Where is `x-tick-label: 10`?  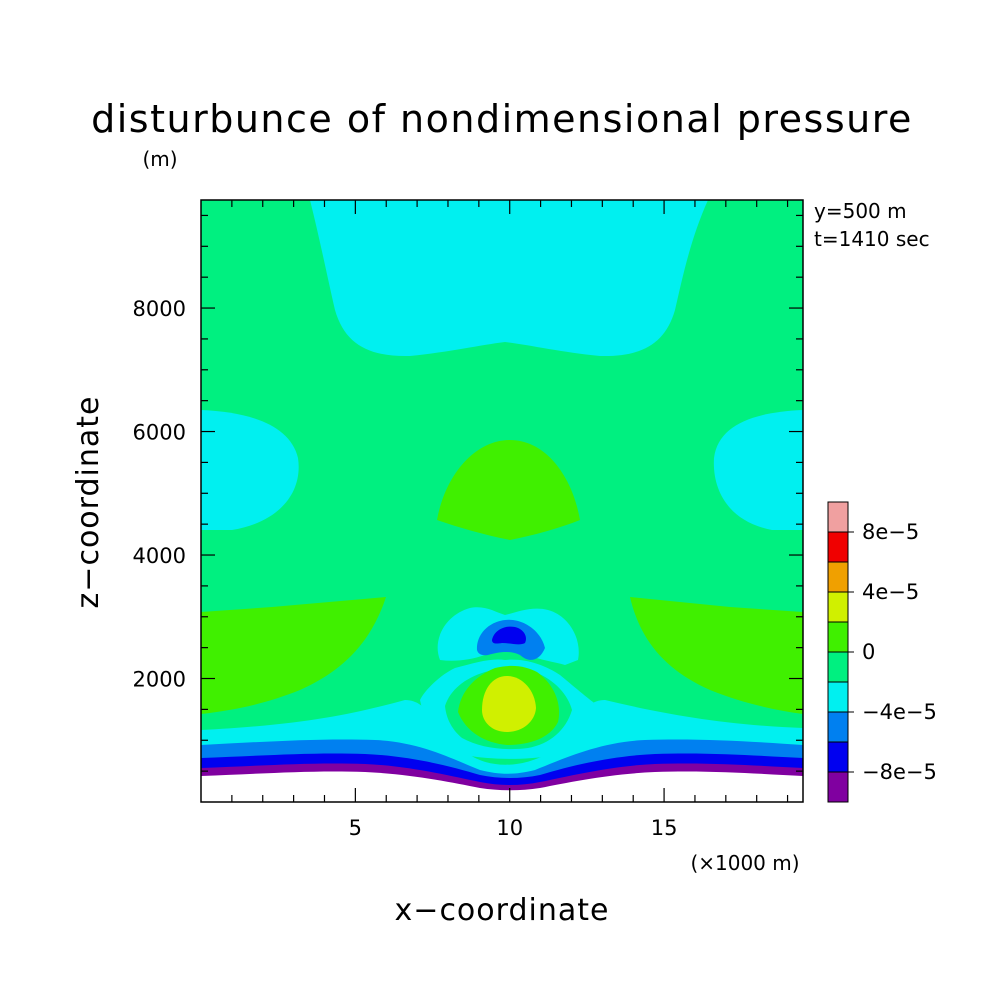 x-tick-label: 10 is located at coordinates (509, 828).